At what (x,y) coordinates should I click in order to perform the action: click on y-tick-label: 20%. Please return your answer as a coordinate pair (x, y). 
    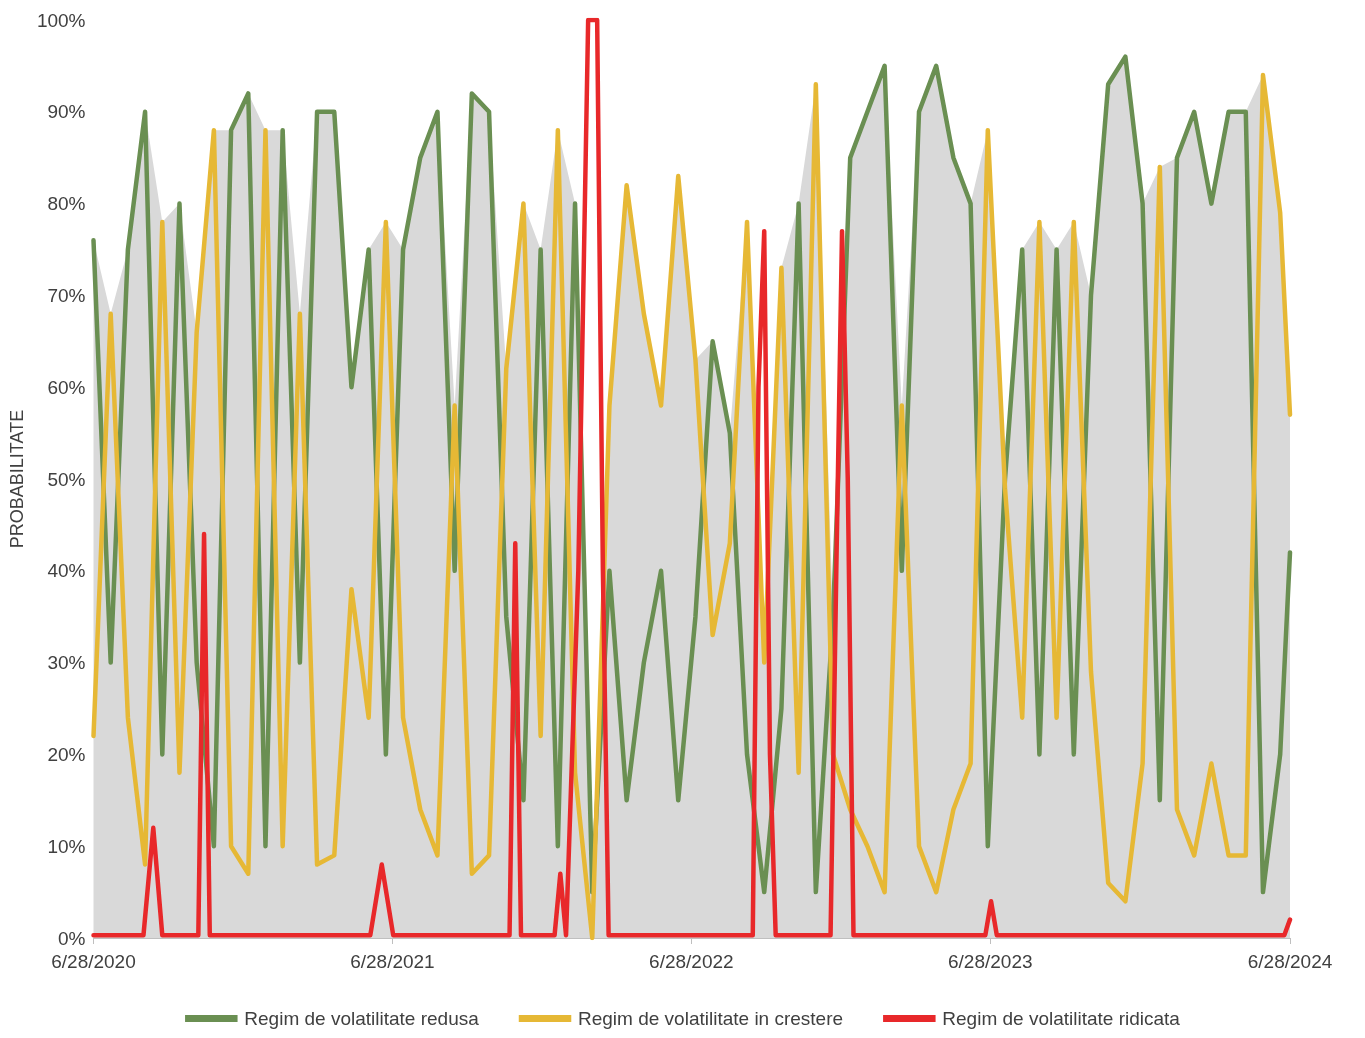
    Looking at the image, I should click on (66, 754).